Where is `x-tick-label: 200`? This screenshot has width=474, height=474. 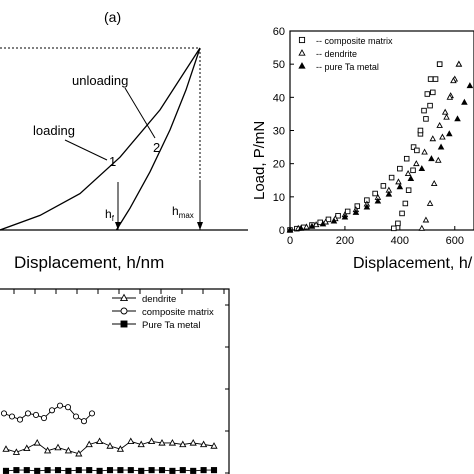
x-tick-label: 200 is located at coordinates (345, 241).